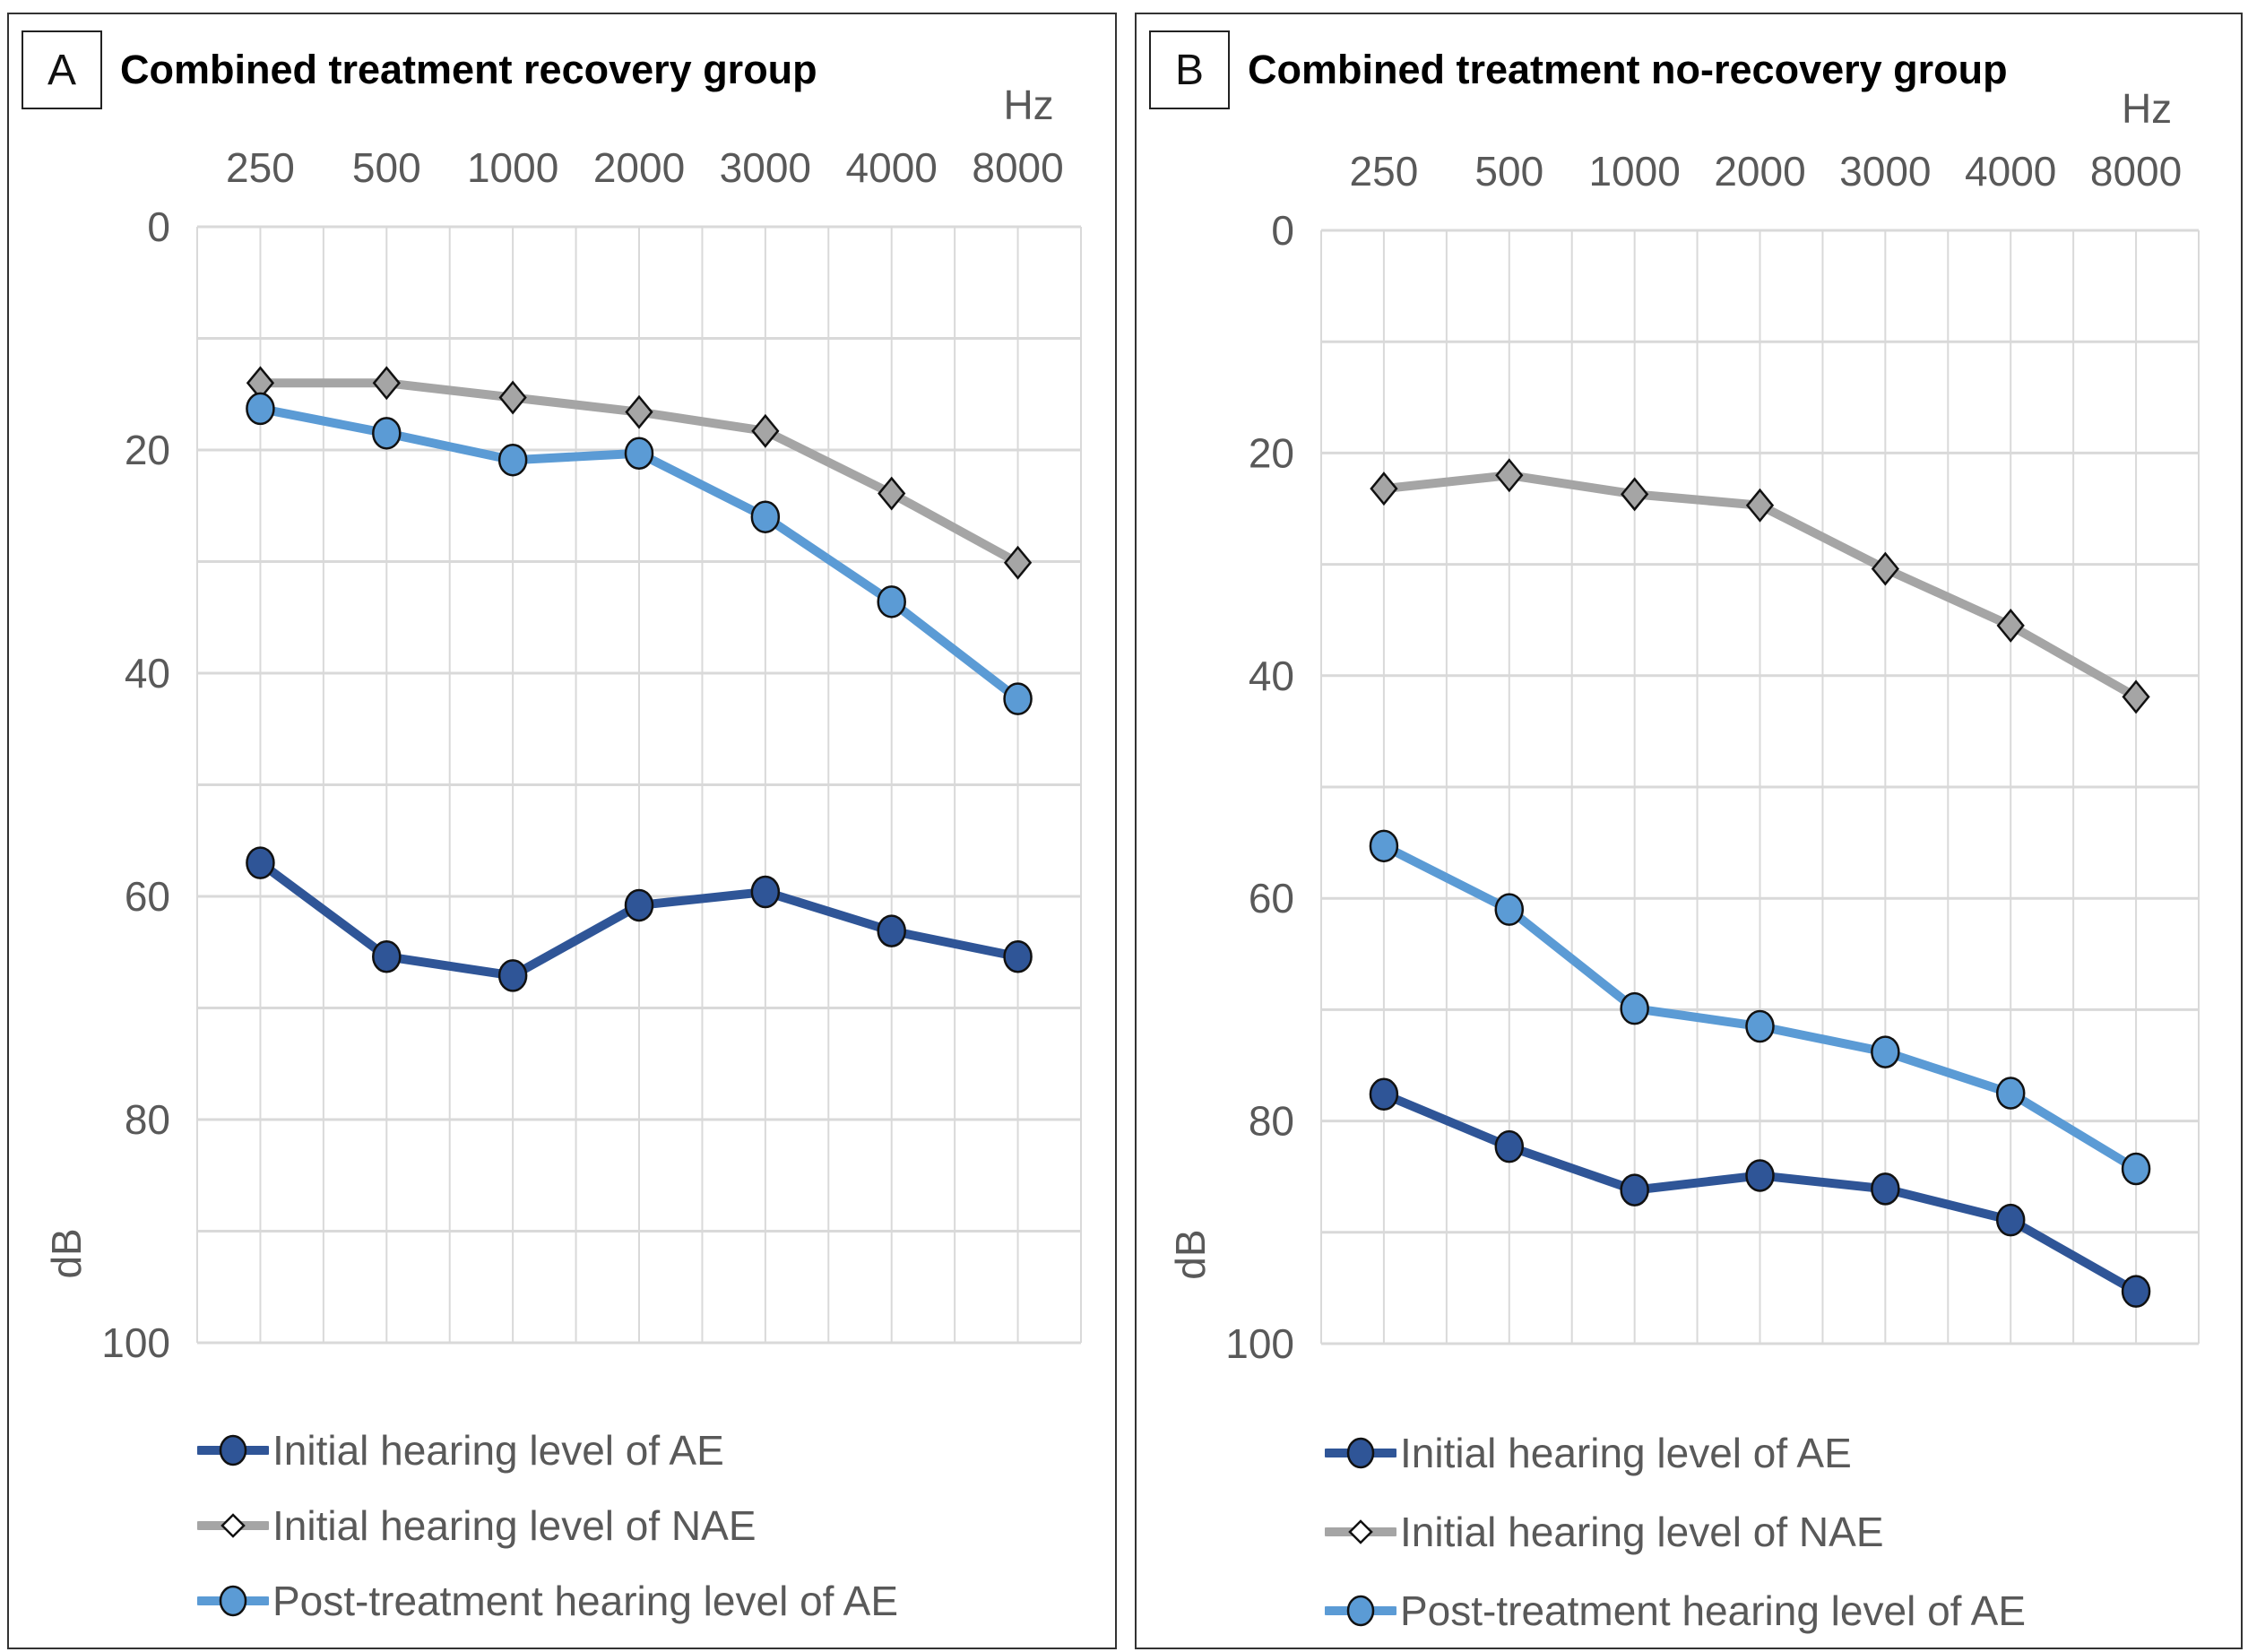 The height and width of the screenshot is (1652, 2248). What do you see at coordinates (468, 69) in the screenshot?
I see `chart-title: Combined treatment recovery group` at bounding box center [468, 69].